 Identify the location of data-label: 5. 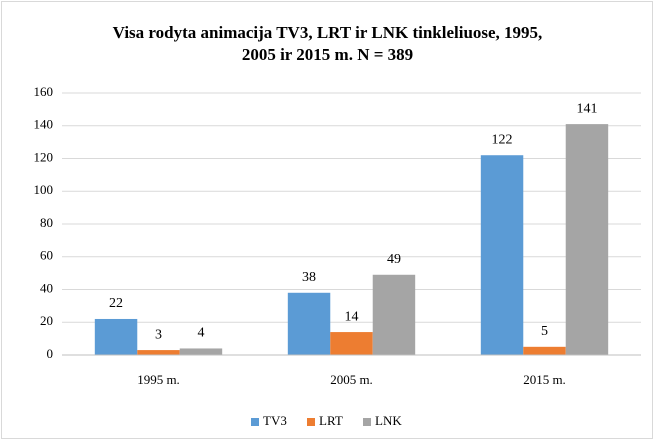
(544, 331).